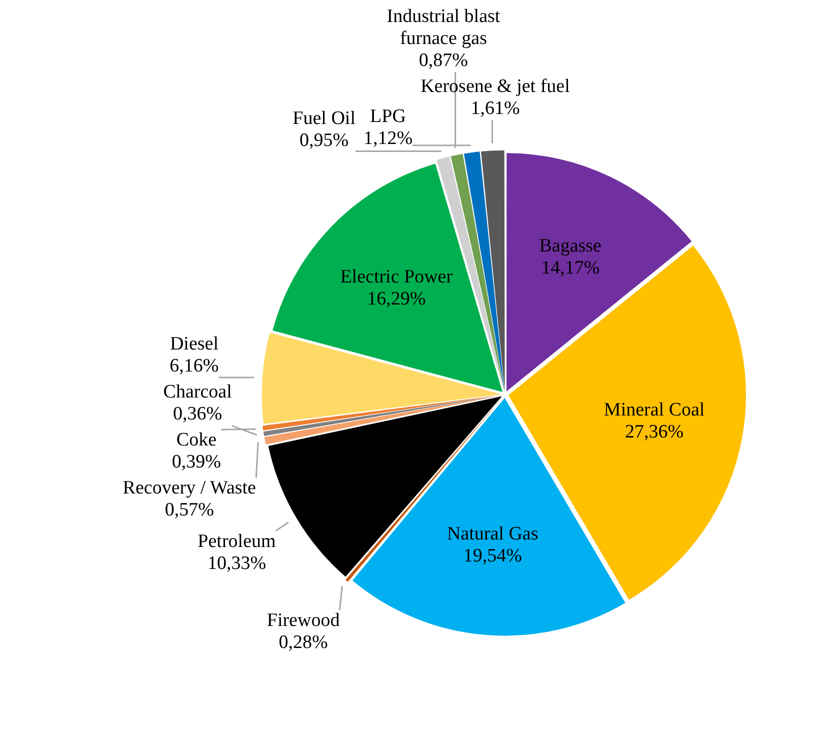  I want to click on slice-label: Firewood, so click(303, 620).